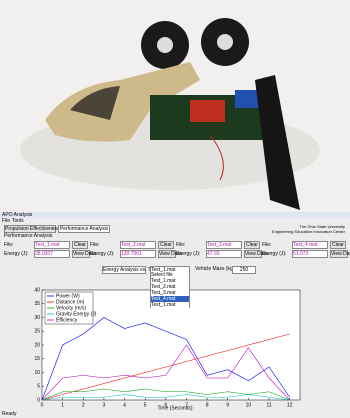 The width and height of the screenshot is (350, 418). What do you see at coordinates (170, 293) in the screenshot?
I see `file-option: Test_3.mat` at bounding box center [170, 293].